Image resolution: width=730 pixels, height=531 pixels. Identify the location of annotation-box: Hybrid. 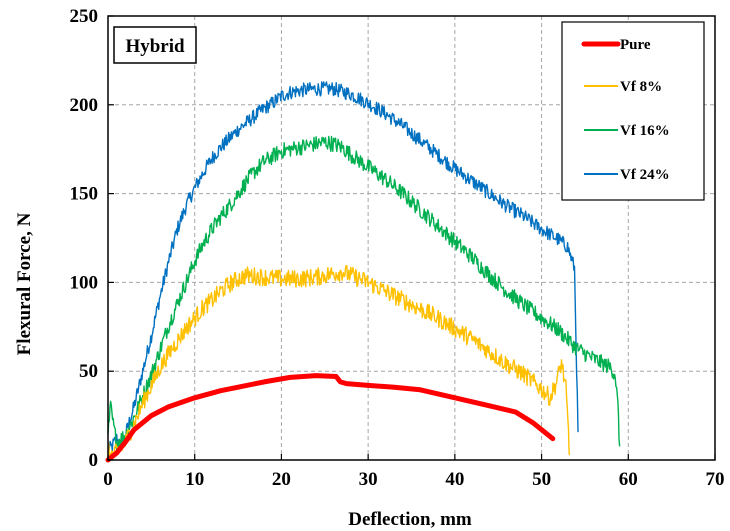
(155, 45).